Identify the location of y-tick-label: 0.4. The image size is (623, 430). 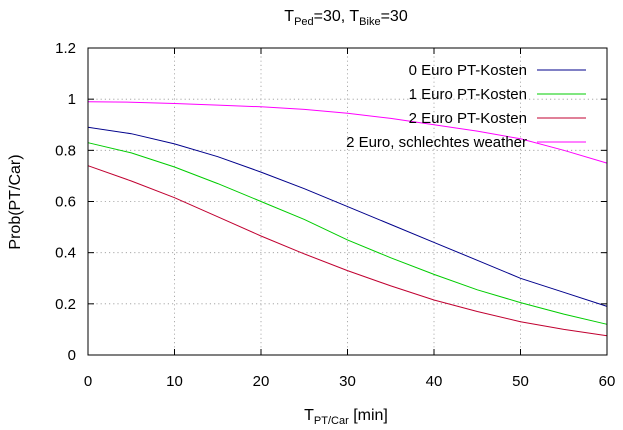
(65, 253).